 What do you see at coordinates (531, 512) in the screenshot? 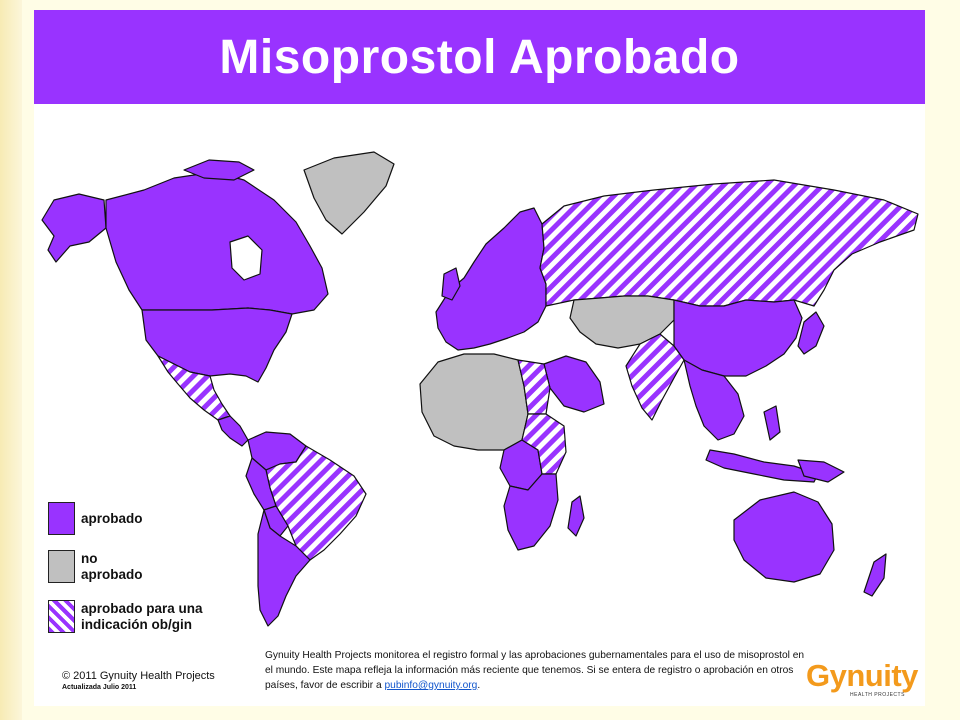
I see `region-southern-africa` at bounding box center [531, 512].